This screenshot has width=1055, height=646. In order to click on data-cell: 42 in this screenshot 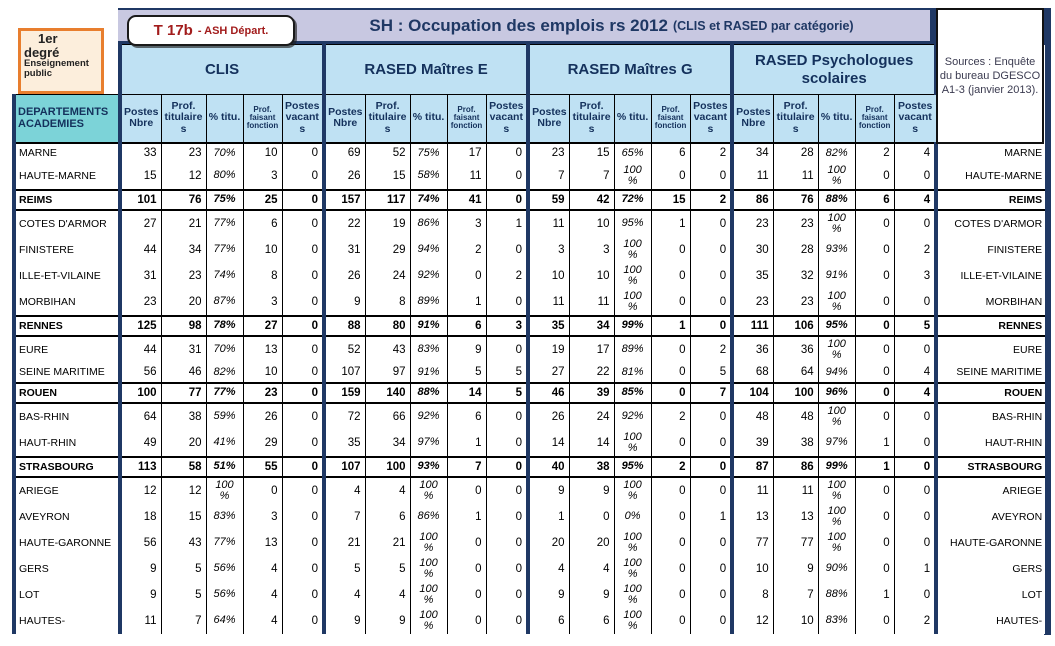, I will do `click(591, 199)`.